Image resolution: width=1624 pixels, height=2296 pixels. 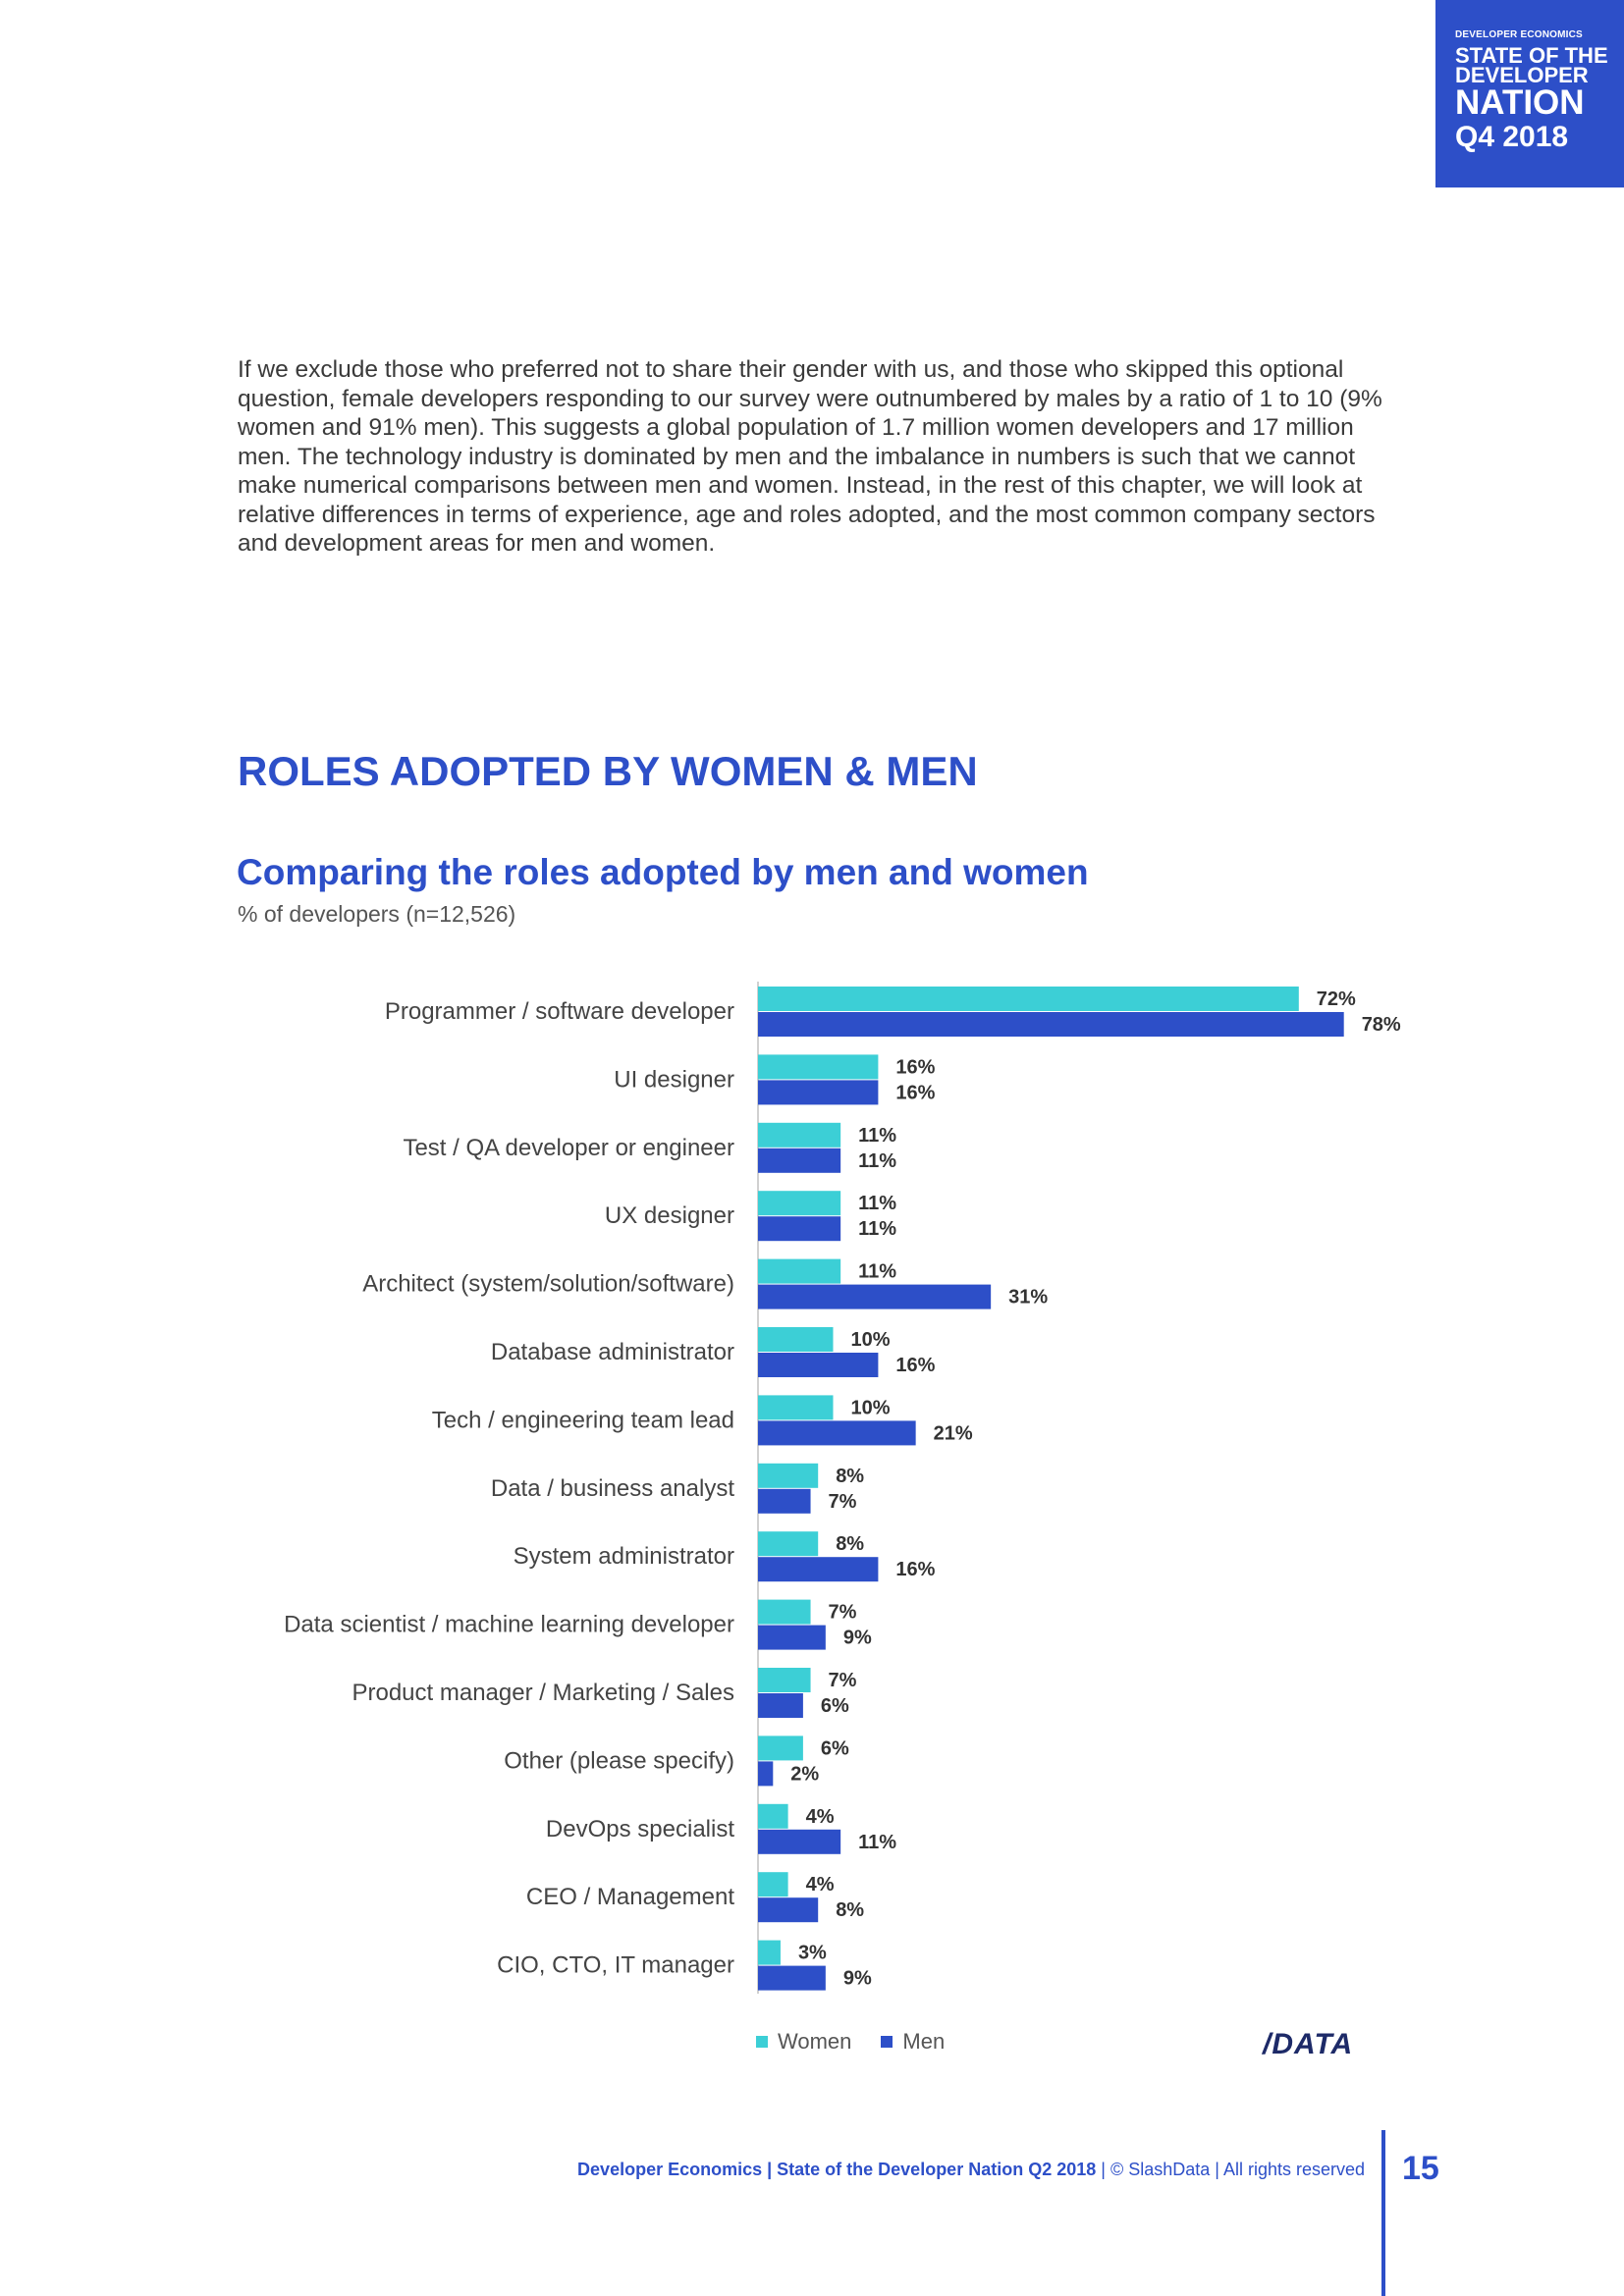 I want to click on badge-line-4: NATION, so click(x=1520, y=102).